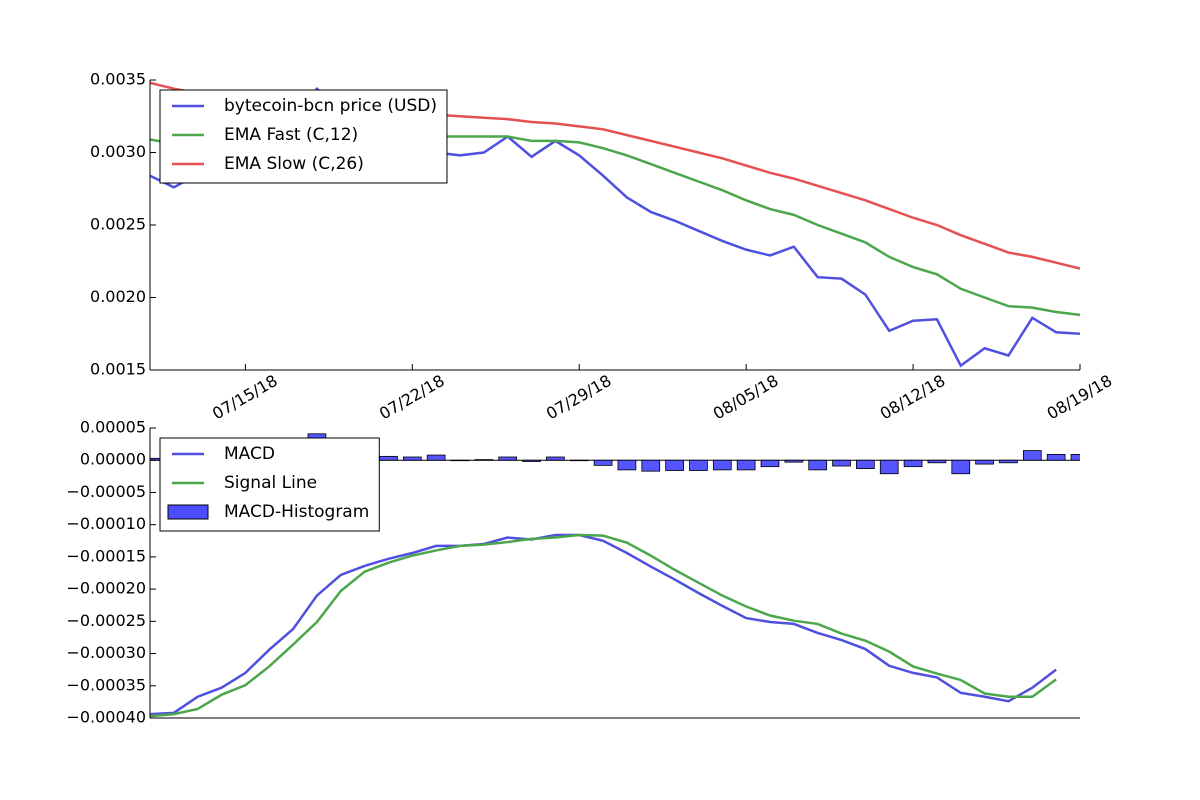 The width and height of the screenshot is (1200, 800). What do you see at coordinates (330, 106) in the screenshot?
I see `legend-label: bytecoin-bcn price (USD)` at bounding box center [330, 106].